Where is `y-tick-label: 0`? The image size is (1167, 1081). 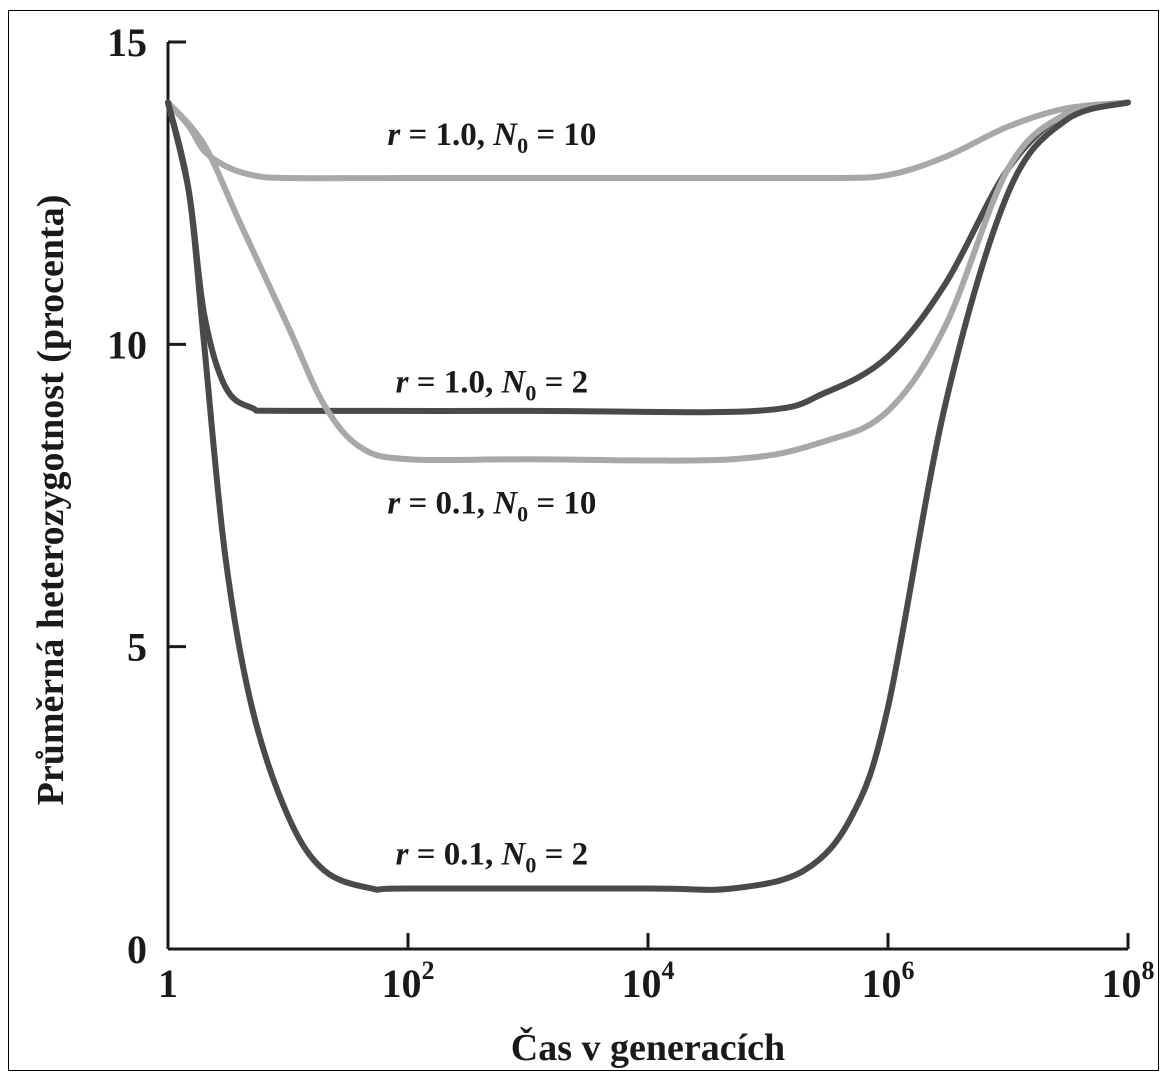 y-tick-label: 0 is located at coordinates (137, 949).